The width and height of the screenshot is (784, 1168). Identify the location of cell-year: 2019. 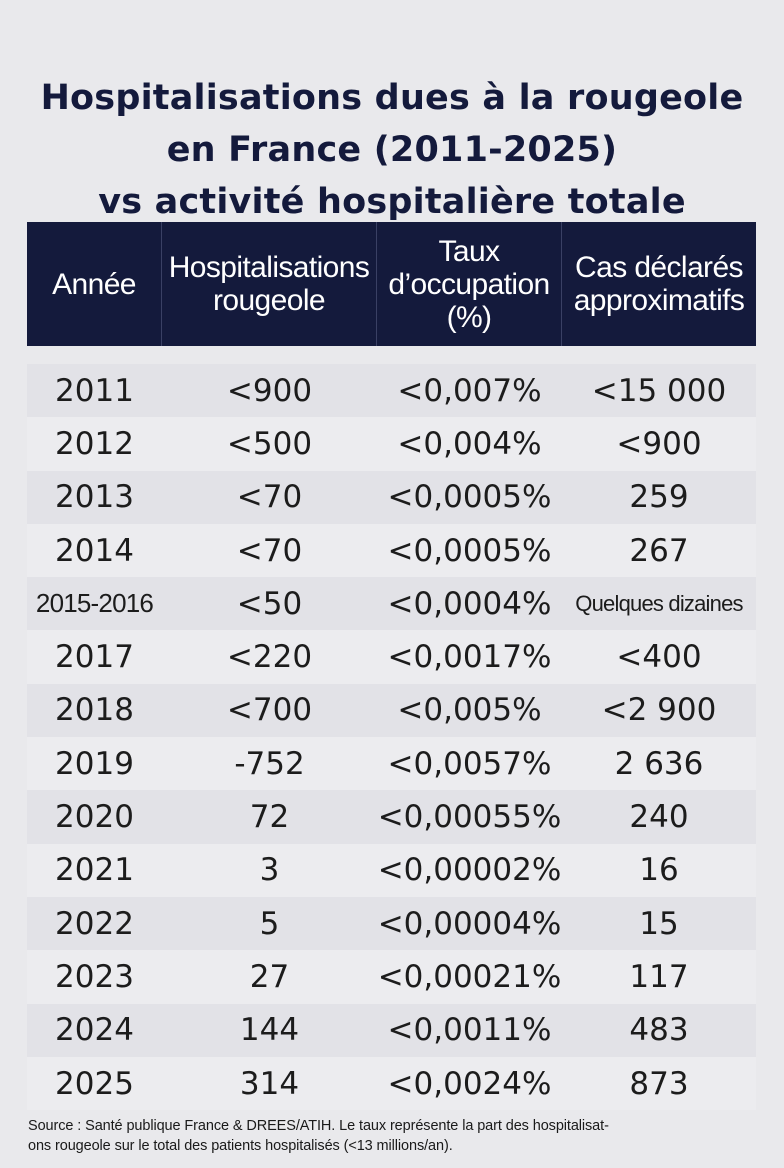
(94, 763).